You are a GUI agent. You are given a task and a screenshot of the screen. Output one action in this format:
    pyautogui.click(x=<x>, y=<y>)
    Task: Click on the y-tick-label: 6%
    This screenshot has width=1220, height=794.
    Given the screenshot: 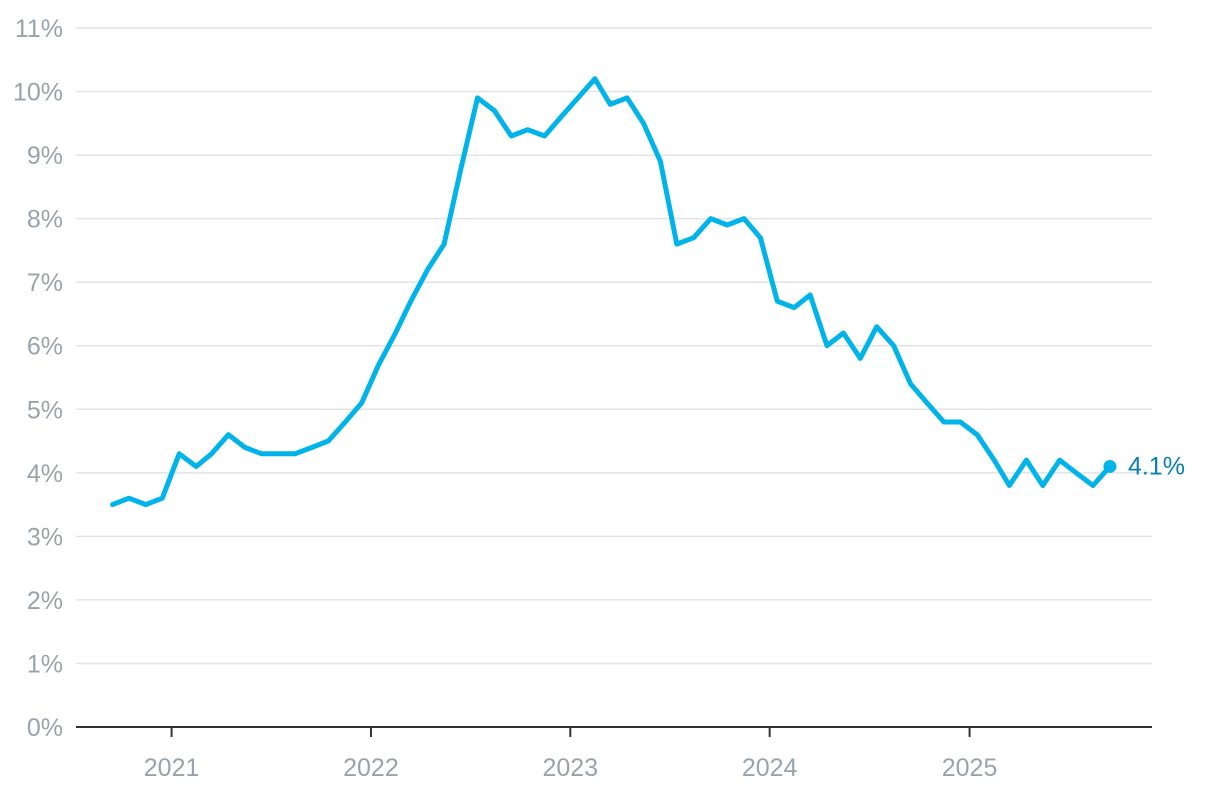 What is the action you would take?
    pyautogui.click(x=45, y=347)
    